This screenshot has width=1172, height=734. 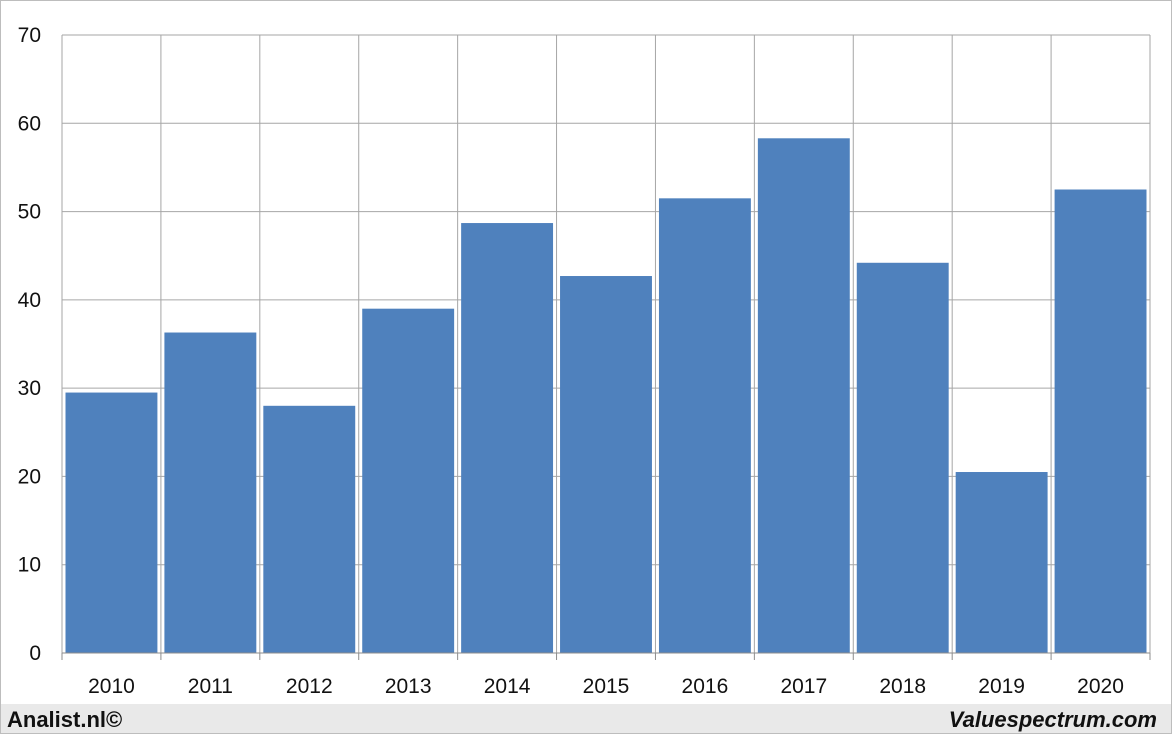 I want to click on bar-2017, so click(x=803, y=395).